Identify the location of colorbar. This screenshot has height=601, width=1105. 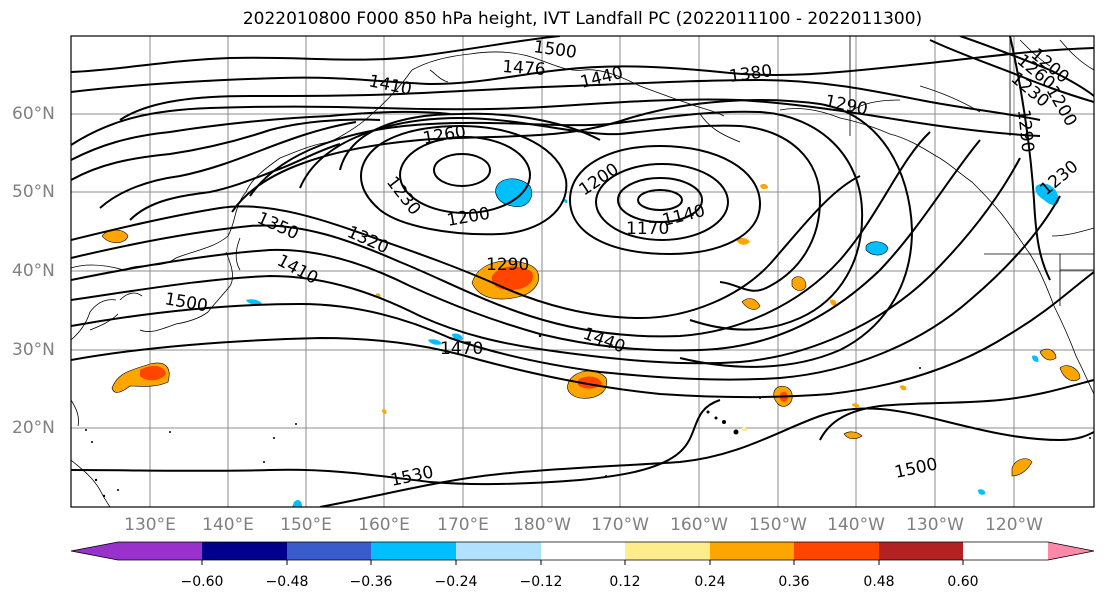
(582, 553).